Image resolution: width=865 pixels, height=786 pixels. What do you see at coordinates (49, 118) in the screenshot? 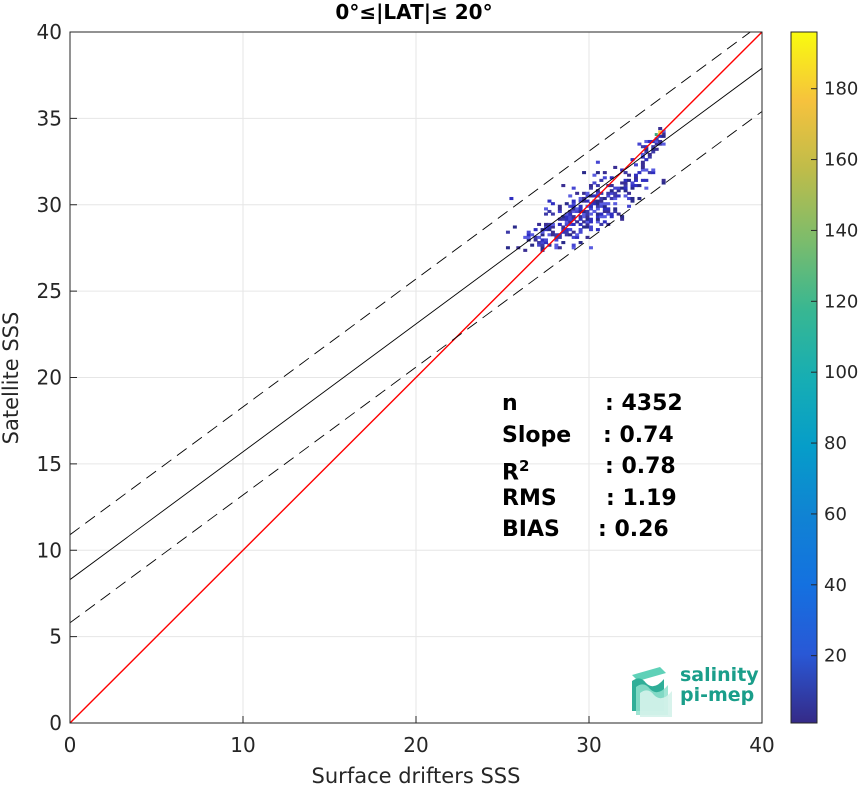
I see `y-tick-label: 35` at bounding box center [49, 118].